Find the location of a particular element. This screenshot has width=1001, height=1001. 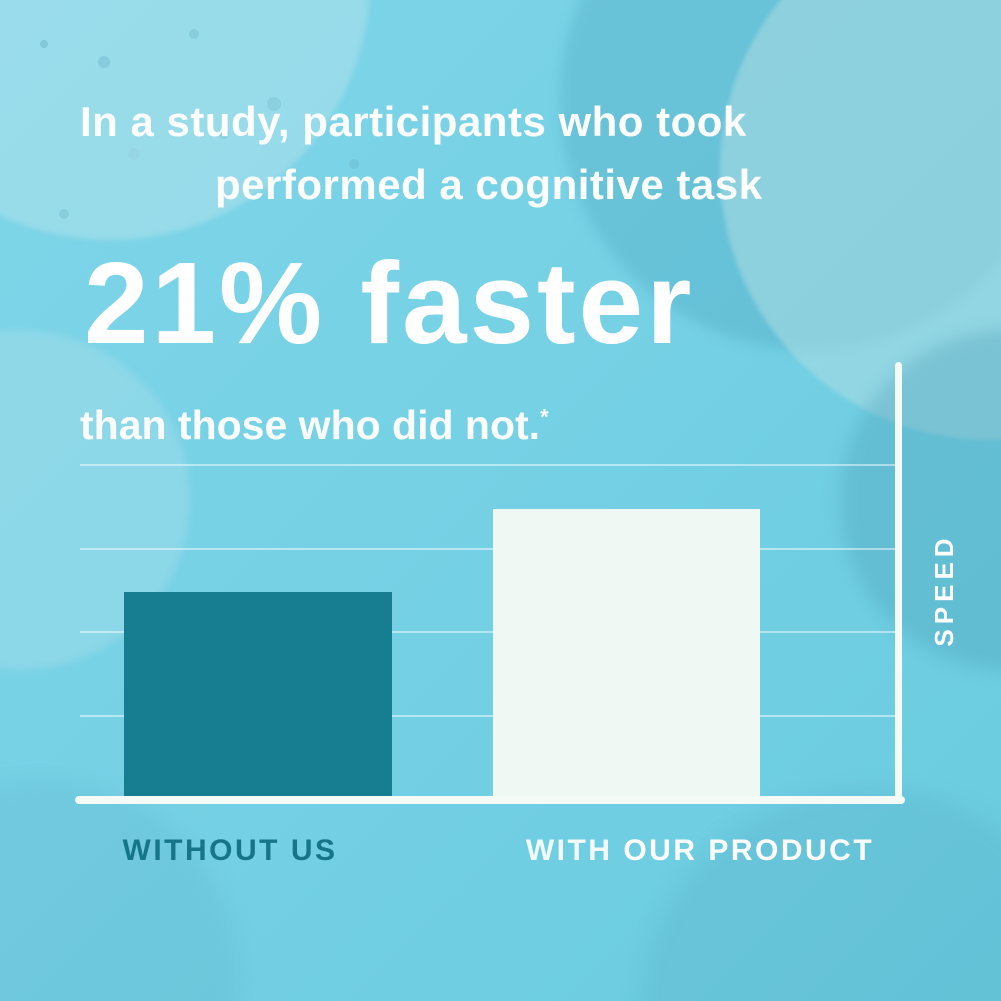

y-axis-label: SPEED is located at coordinates (944, 590).